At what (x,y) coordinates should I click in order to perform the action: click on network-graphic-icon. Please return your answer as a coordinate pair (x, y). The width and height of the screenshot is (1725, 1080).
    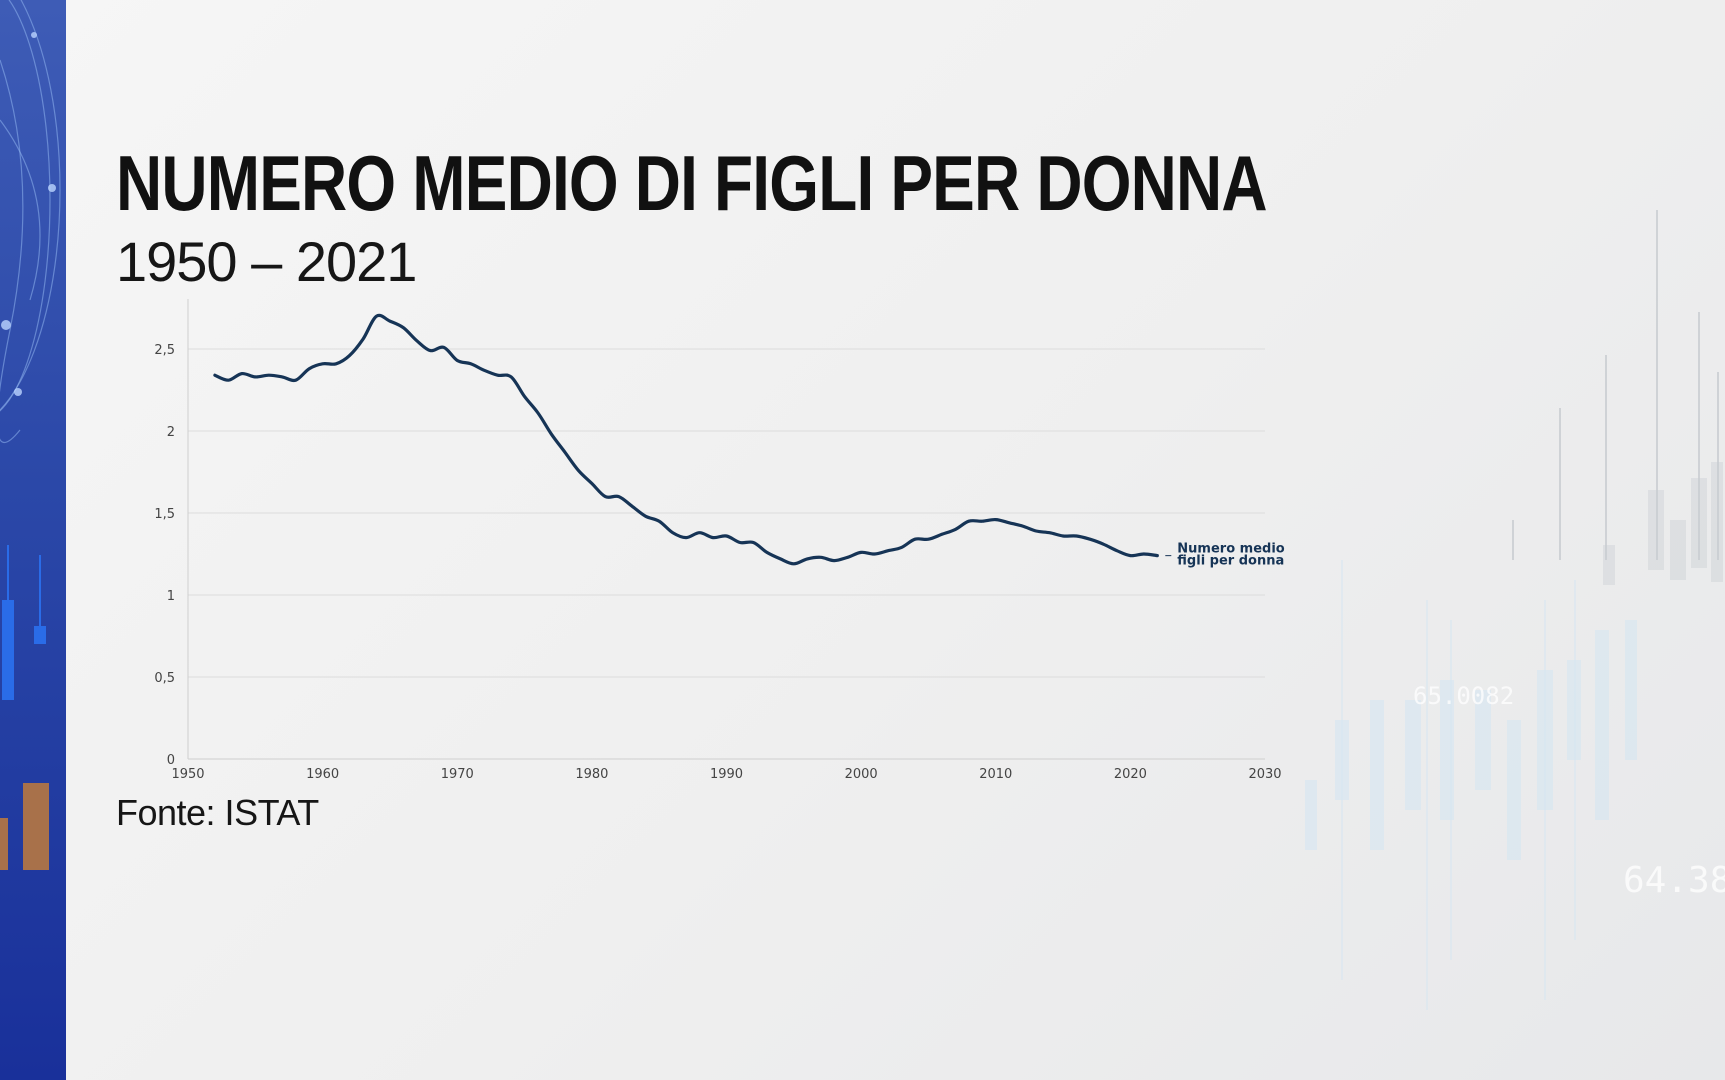
    Looking at the image, I should click on (30, 435).